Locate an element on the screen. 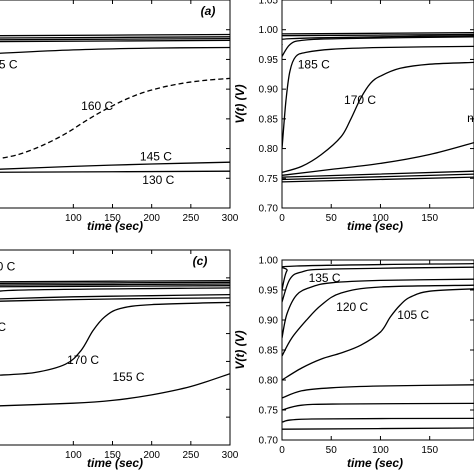 Image resolution: width=474 pixels, height=474 pixels. curve-label: 155 C is located at coordinates (129, 377).